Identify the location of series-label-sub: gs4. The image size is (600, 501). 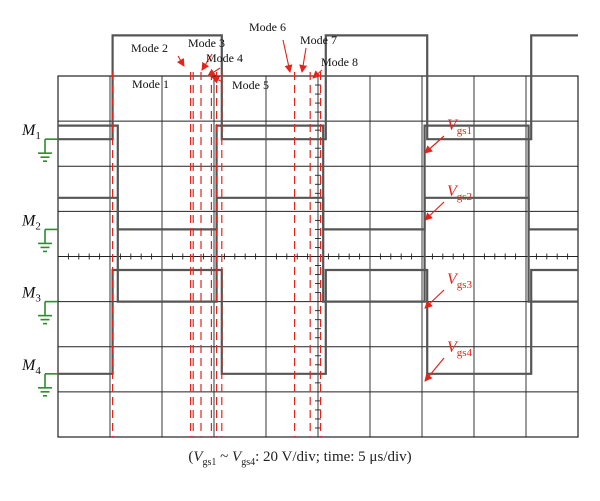
(465, 353).